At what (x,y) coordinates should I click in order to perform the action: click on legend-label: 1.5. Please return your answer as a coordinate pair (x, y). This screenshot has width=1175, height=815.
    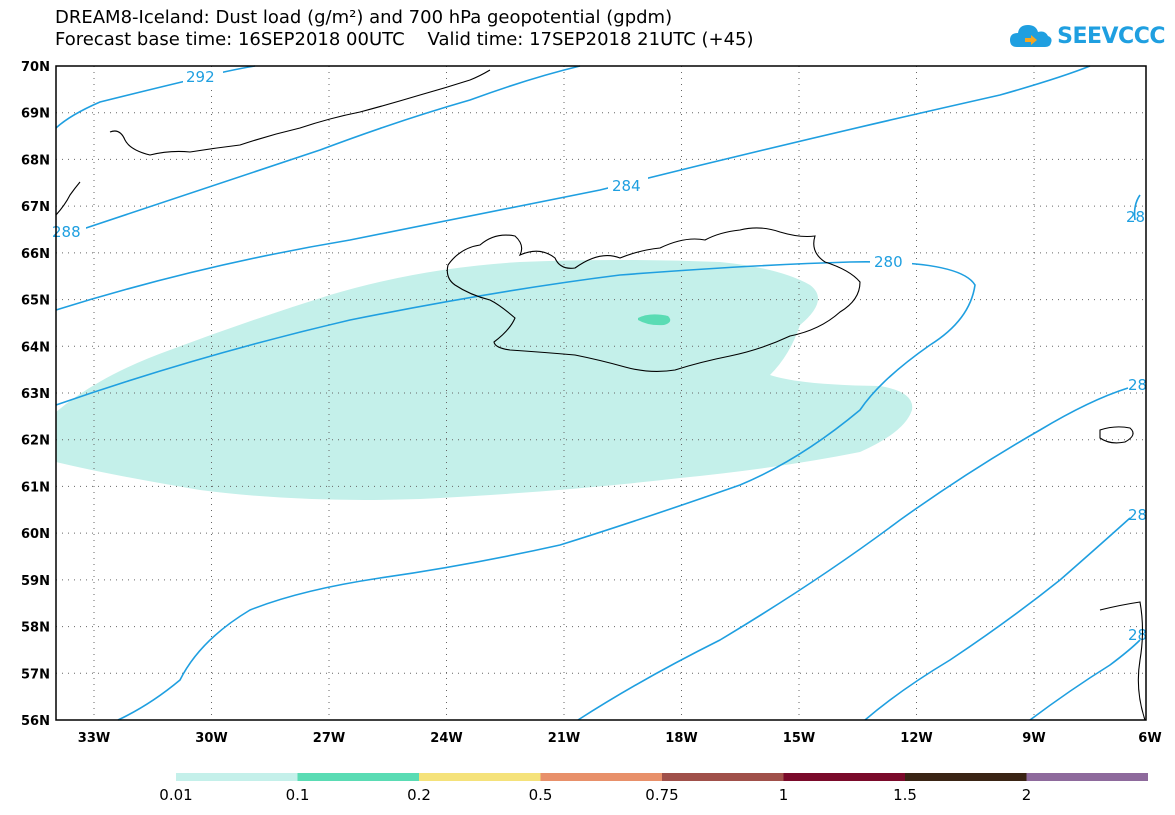
    Looking at the image, I should click on (905, 795).